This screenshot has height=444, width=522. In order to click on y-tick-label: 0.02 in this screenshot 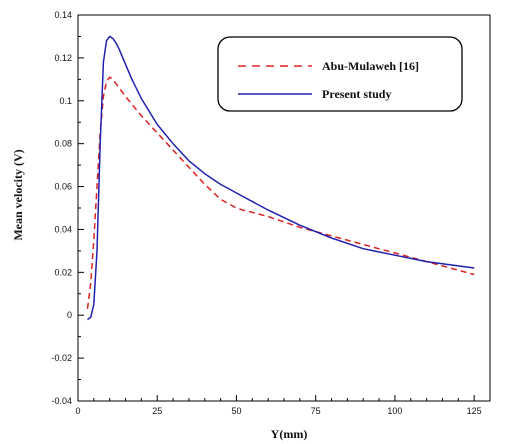, I will do `click(63, 272)`.